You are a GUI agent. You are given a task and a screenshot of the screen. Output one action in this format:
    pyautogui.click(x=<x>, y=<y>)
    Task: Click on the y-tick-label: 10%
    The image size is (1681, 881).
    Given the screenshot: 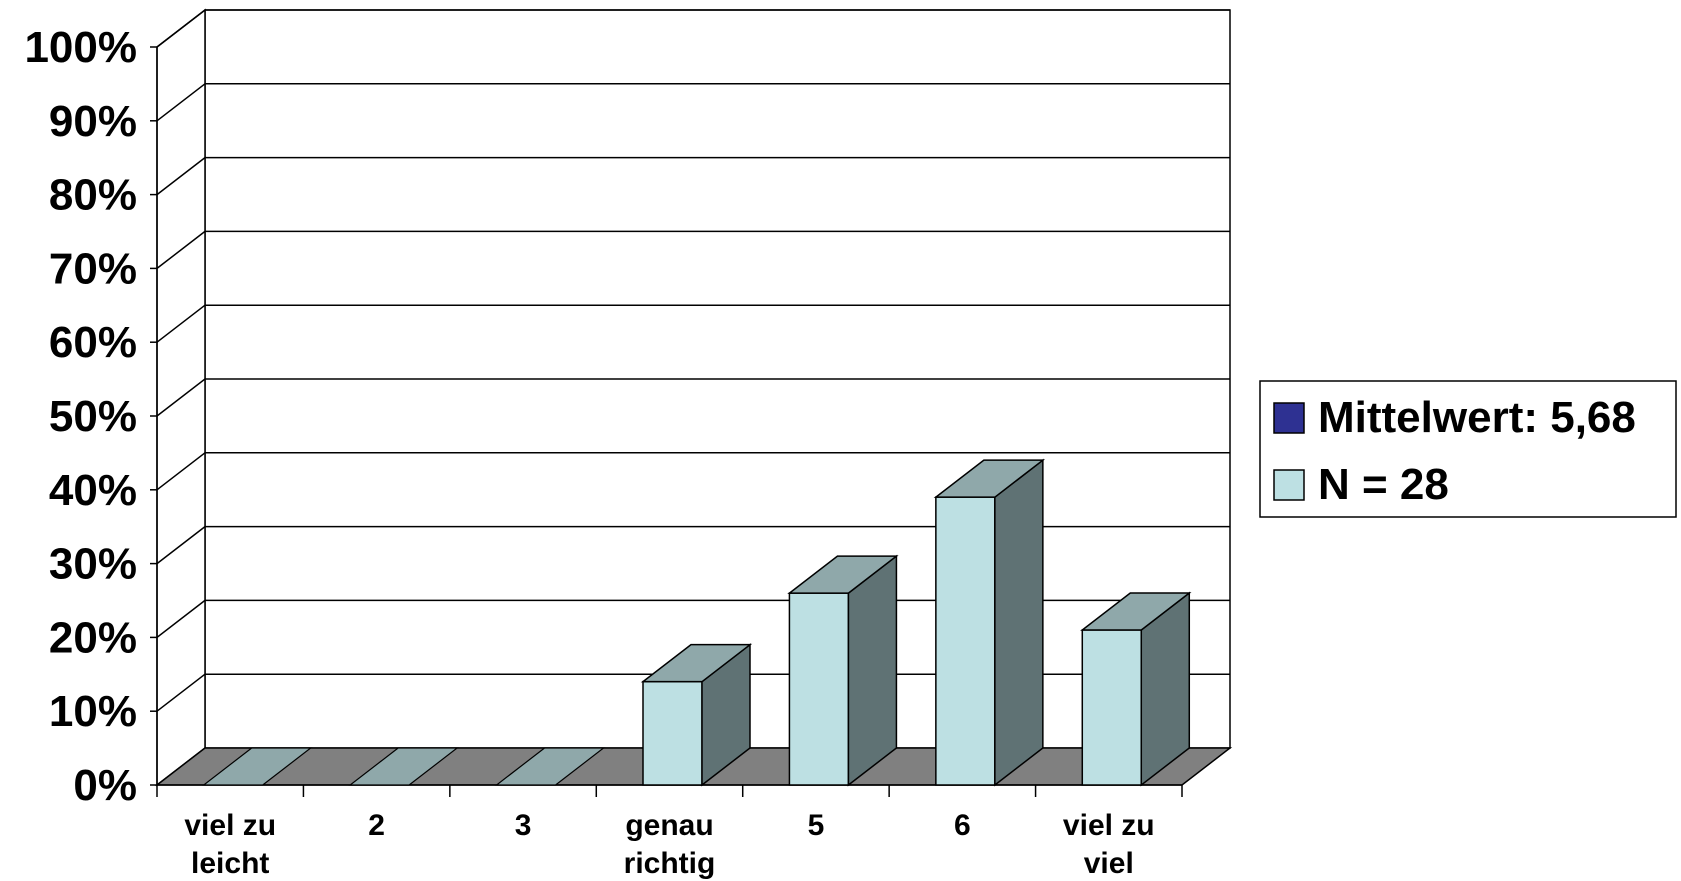 What is the action you would take?
    pyautogui.click(x=93, y=711)
    